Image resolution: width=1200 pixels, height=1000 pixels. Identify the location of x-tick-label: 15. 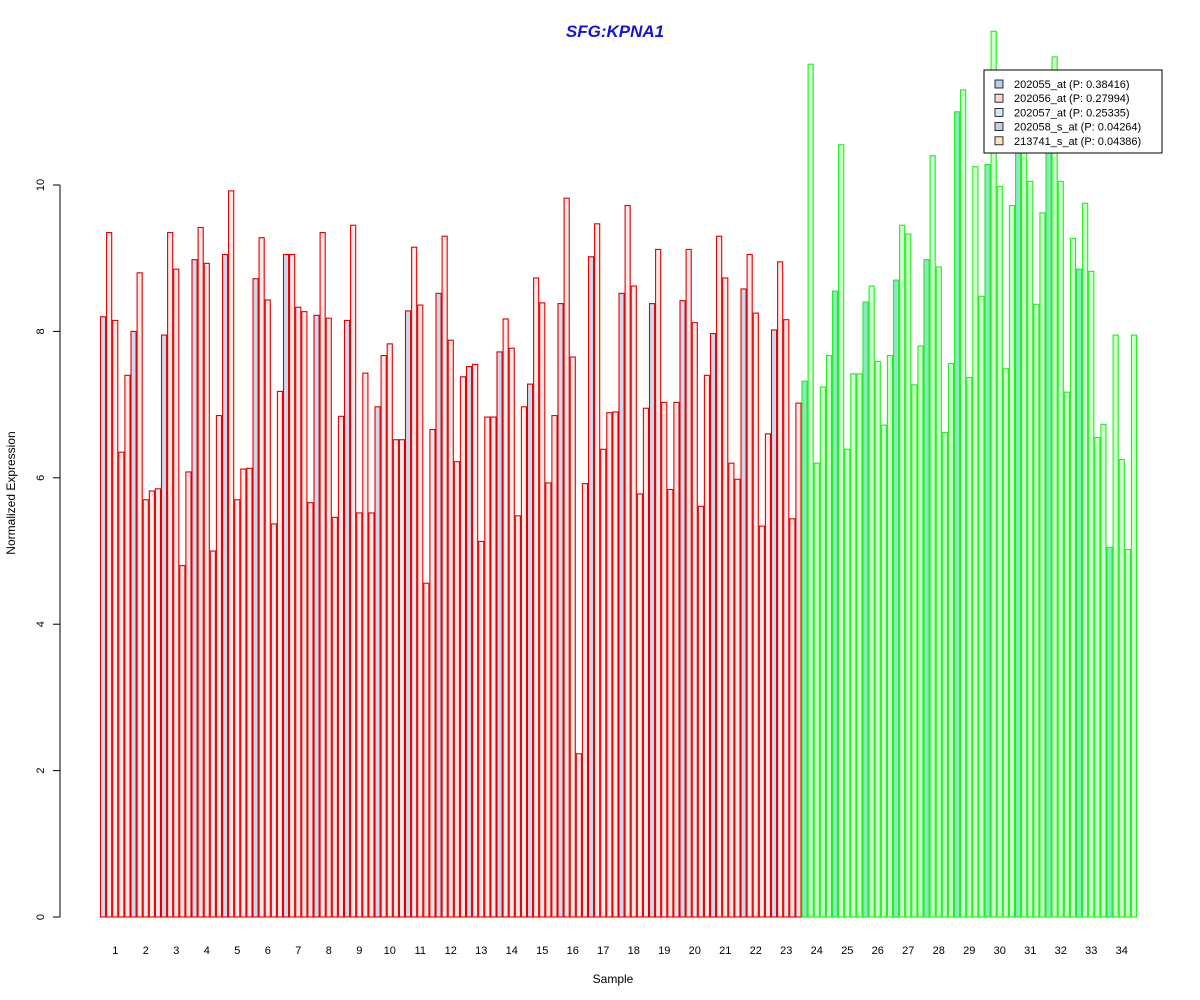
(542, 951).